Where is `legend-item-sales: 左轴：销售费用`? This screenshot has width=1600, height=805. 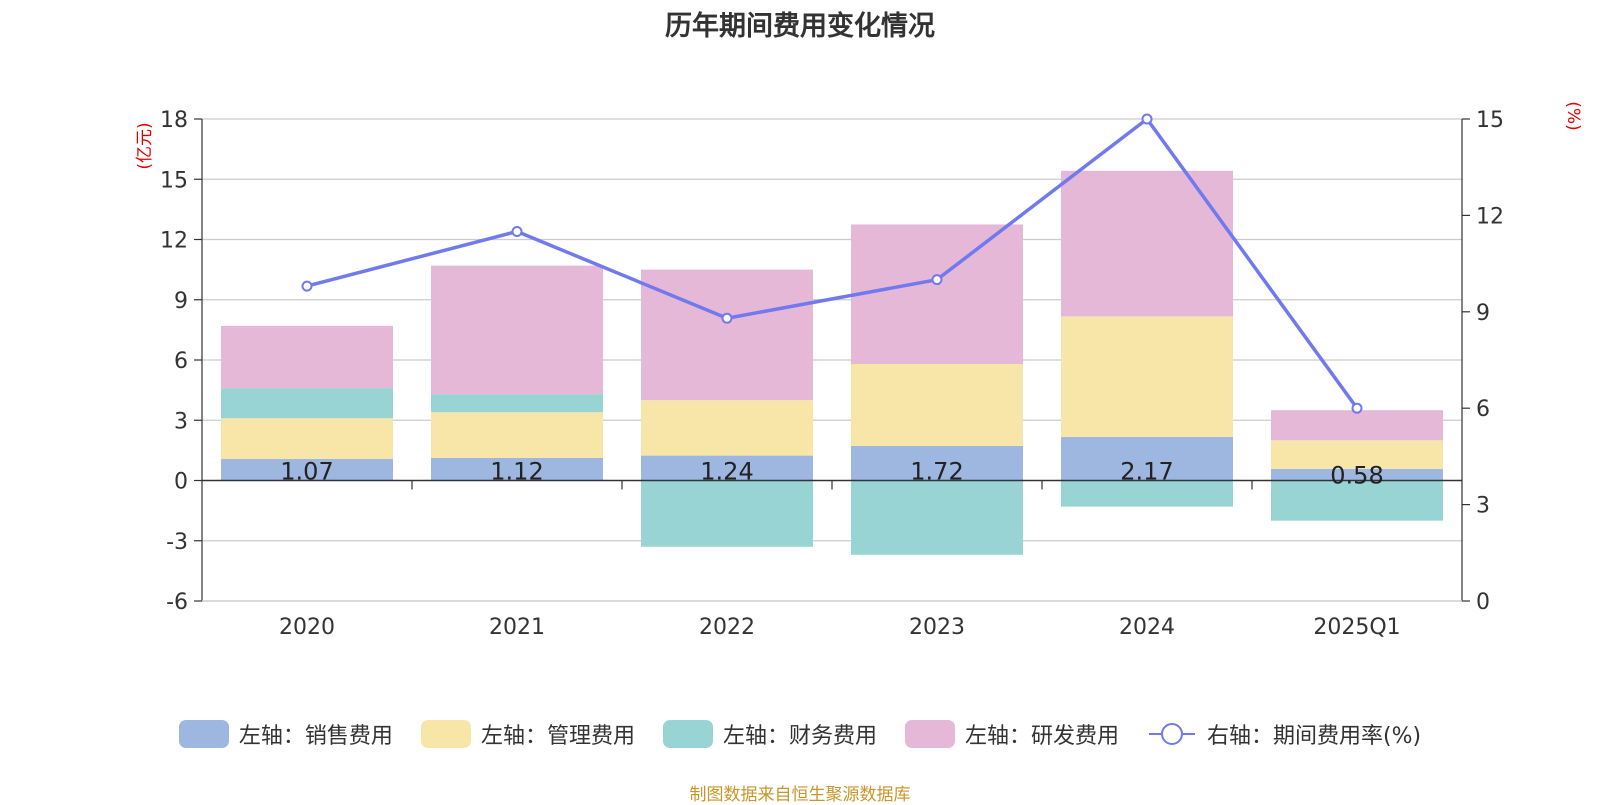 legend-item-sales: 左轴：销售费用 is located at coordinates (285, 734).